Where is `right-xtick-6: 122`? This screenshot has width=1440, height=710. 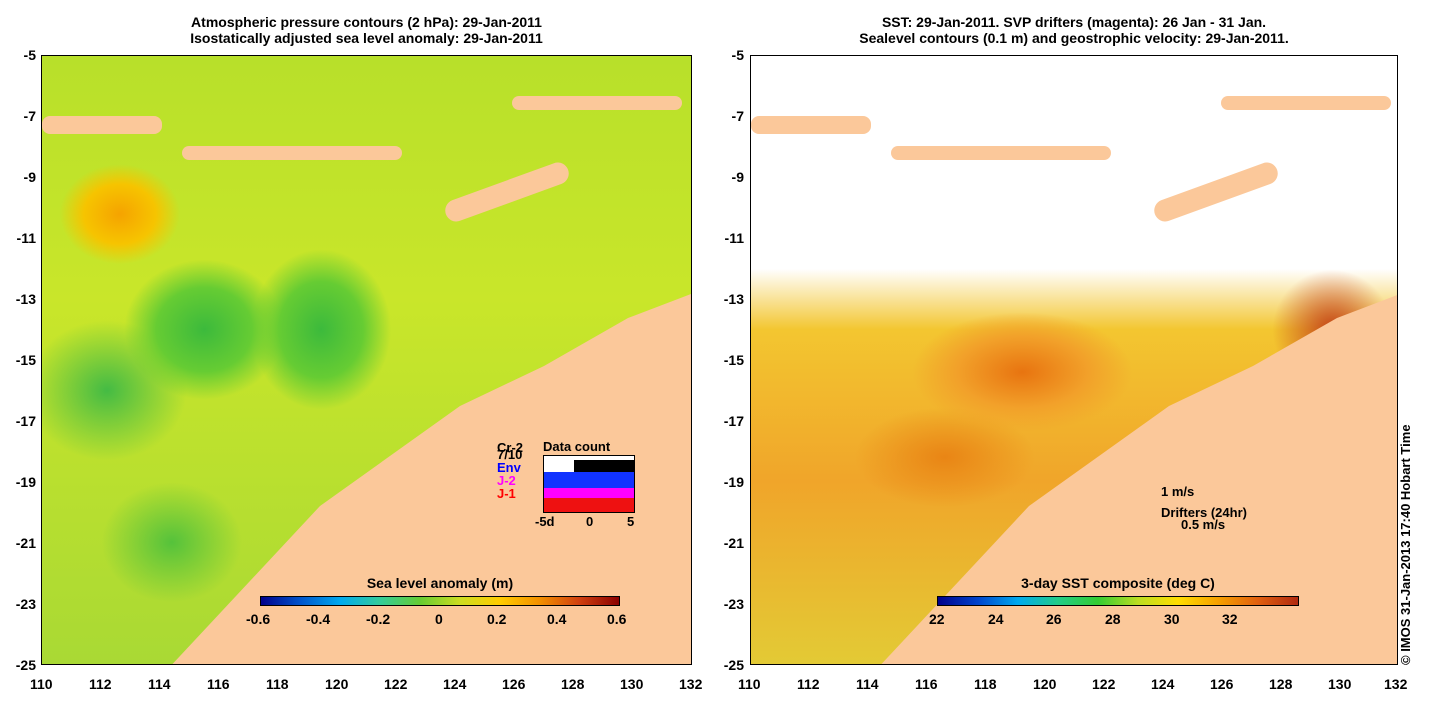
right-xtick-6: 122 is located at coordinates (1104, 684).